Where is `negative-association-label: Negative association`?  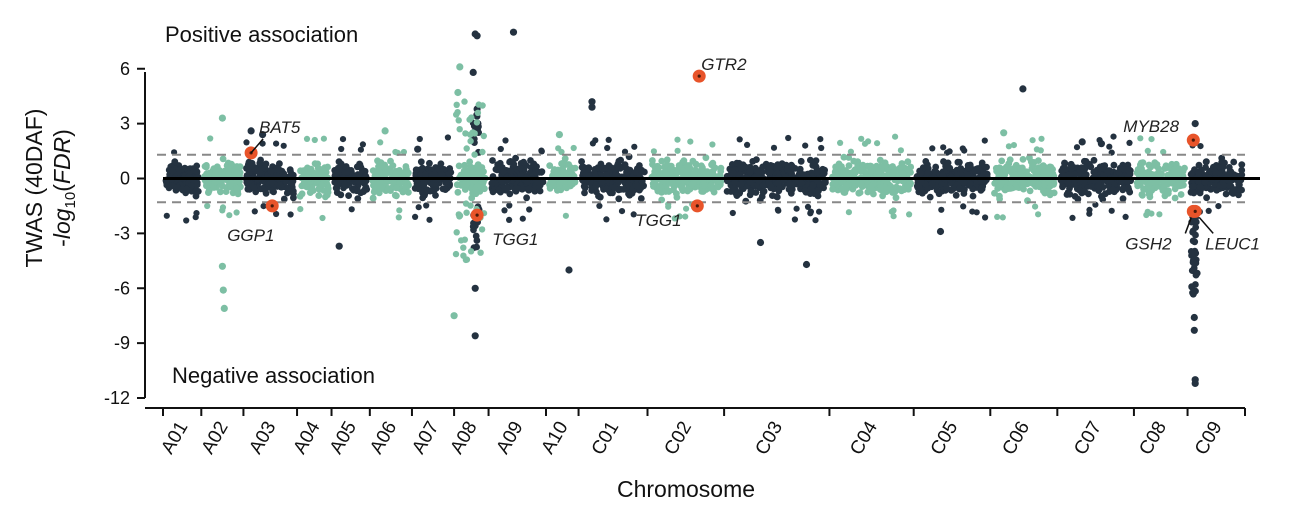 negative-association-label: Negative association is located at coordinates (273, 375).